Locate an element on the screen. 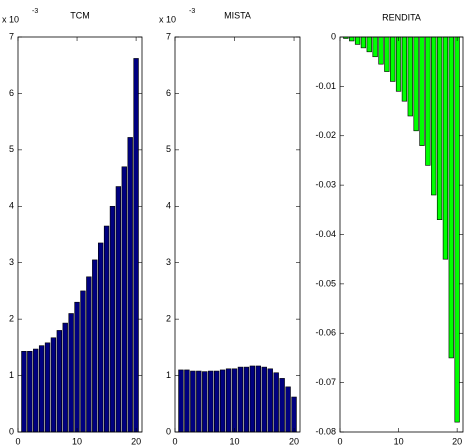  y-tick-label: -0.02 is located at coordinates (325, 135).